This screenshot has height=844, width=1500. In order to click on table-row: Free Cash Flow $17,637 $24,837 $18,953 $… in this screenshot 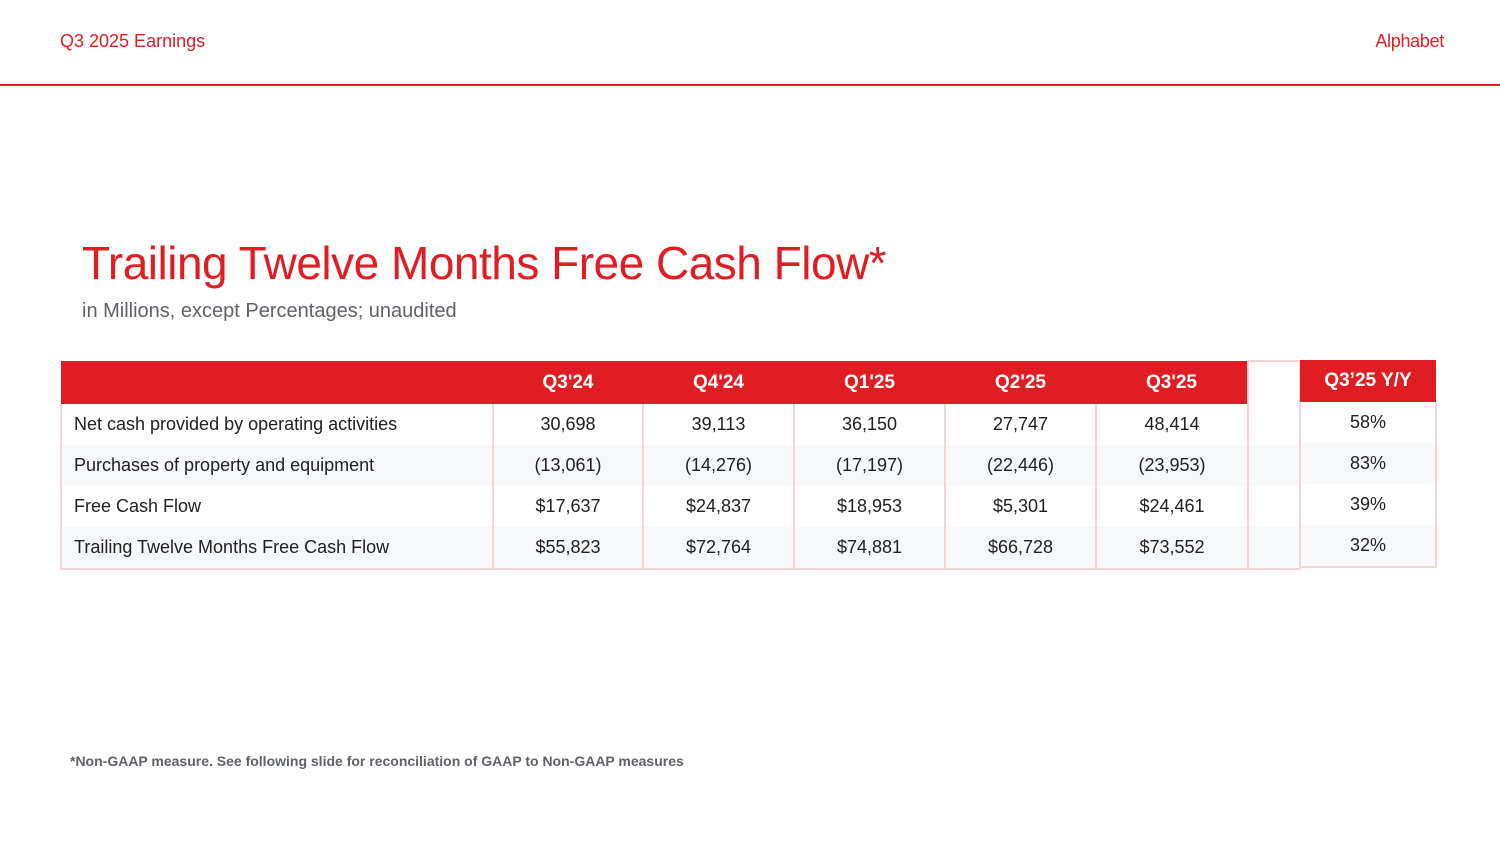, I will do `click(680, 506)`.